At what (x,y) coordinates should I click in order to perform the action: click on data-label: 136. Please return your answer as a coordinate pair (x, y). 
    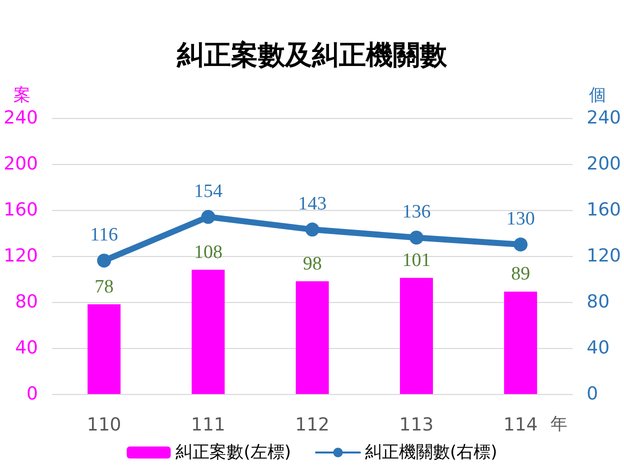
    Looking at the image, I should click on (416, 212).